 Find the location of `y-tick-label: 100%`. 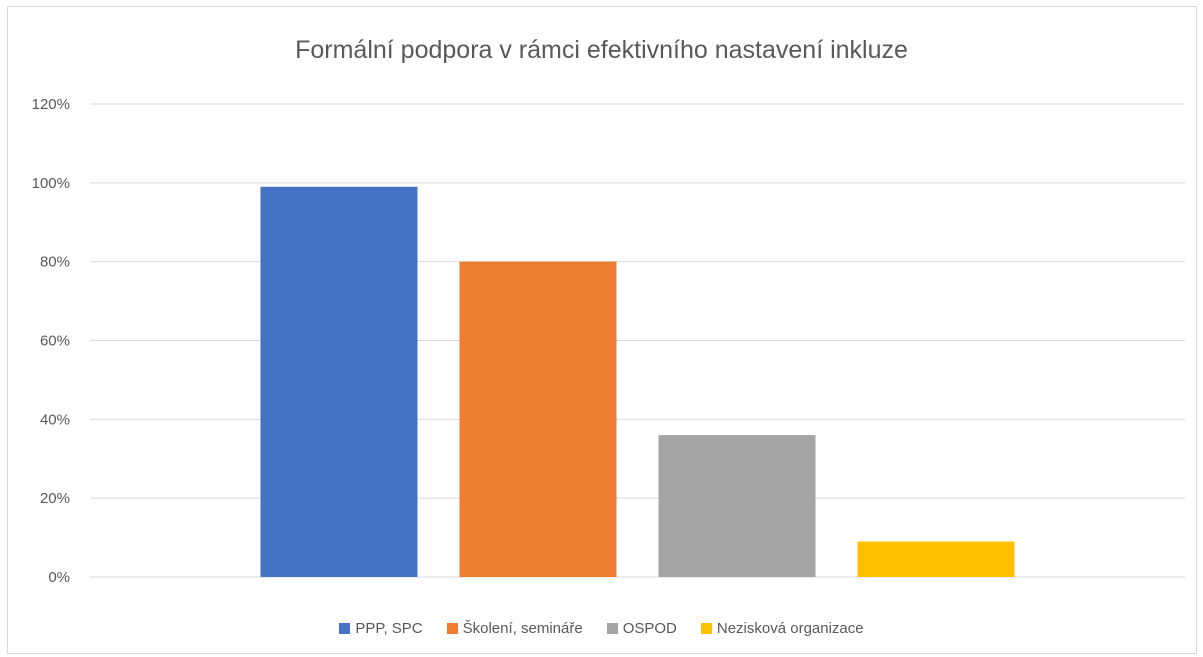

y-tick-label: 100% is located at coordinates (51, 183).